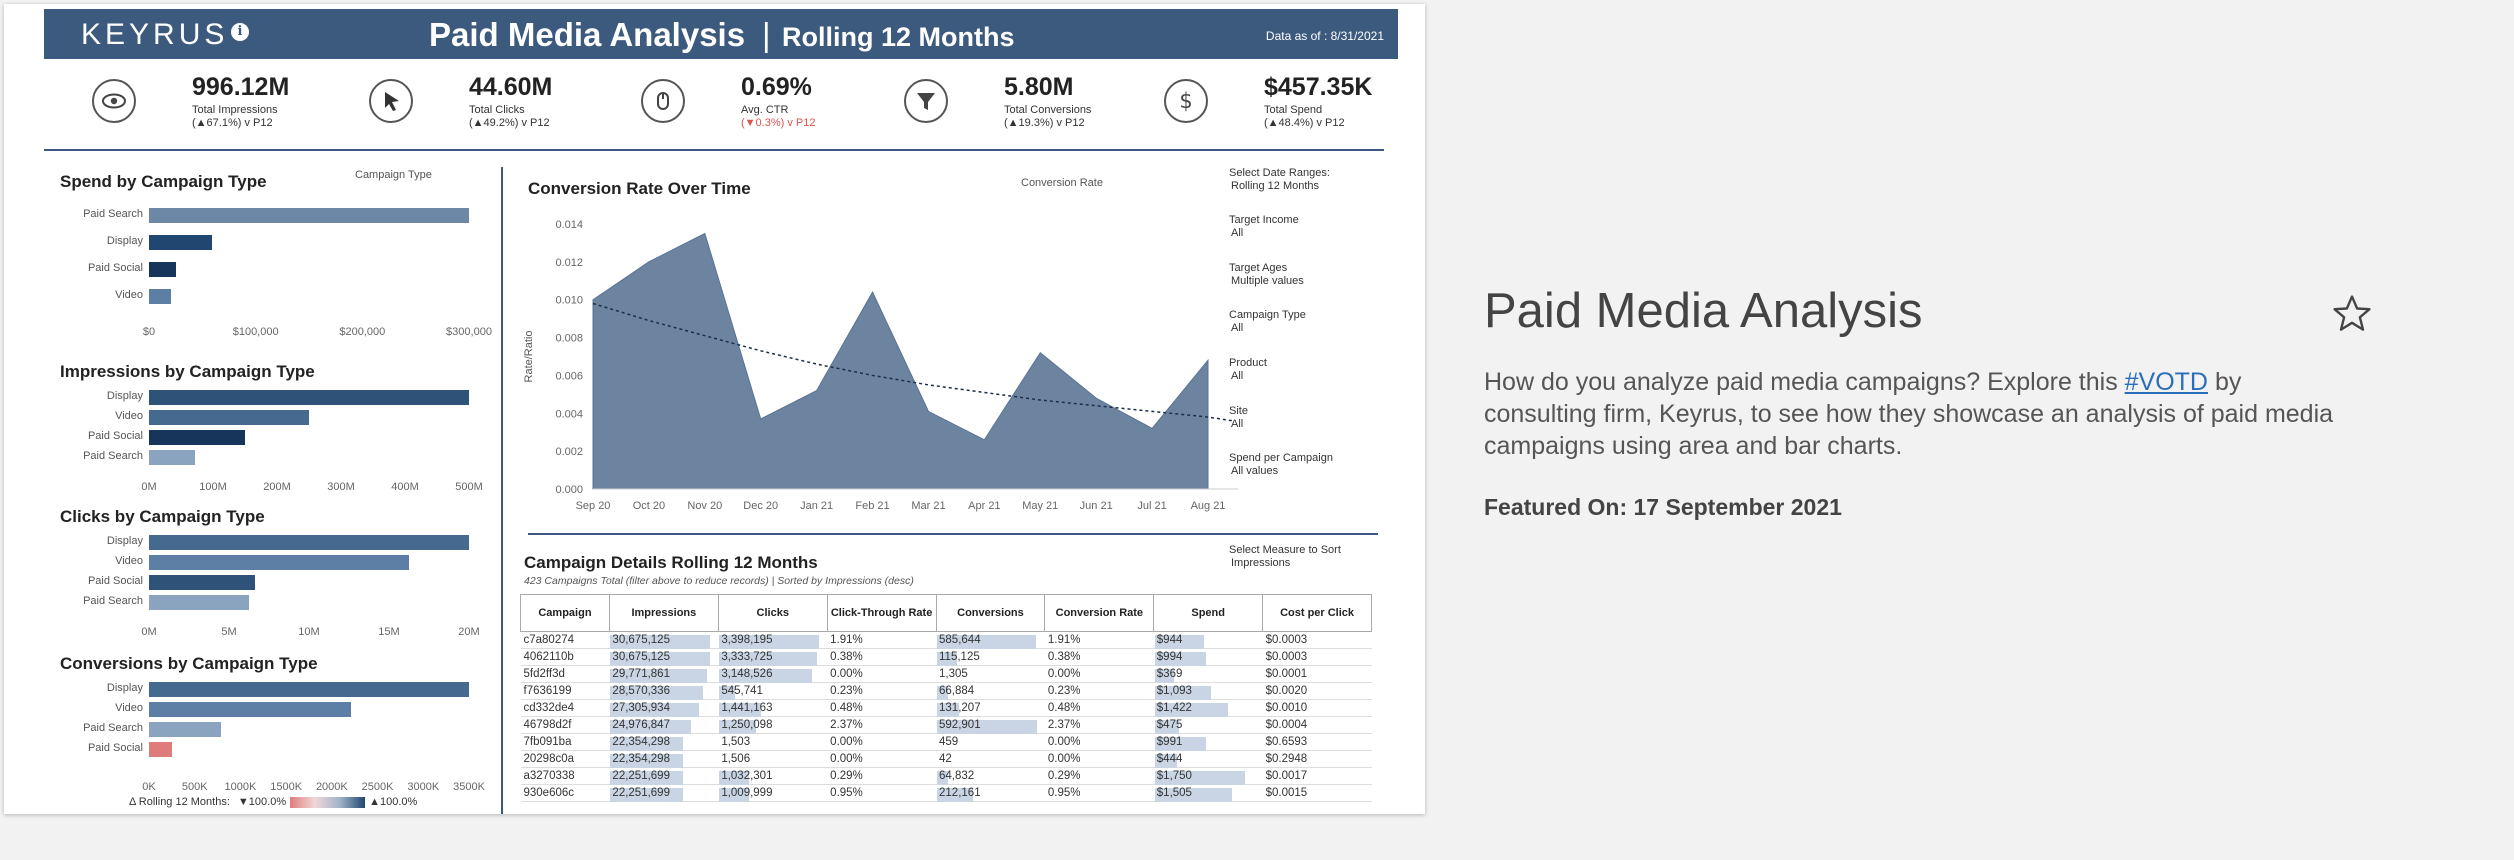 This screenshot has height=860, width=2514. Describe the element at coordinates (113, 728) in the screenshot. I see `bar-label: Paid Search` at that location.